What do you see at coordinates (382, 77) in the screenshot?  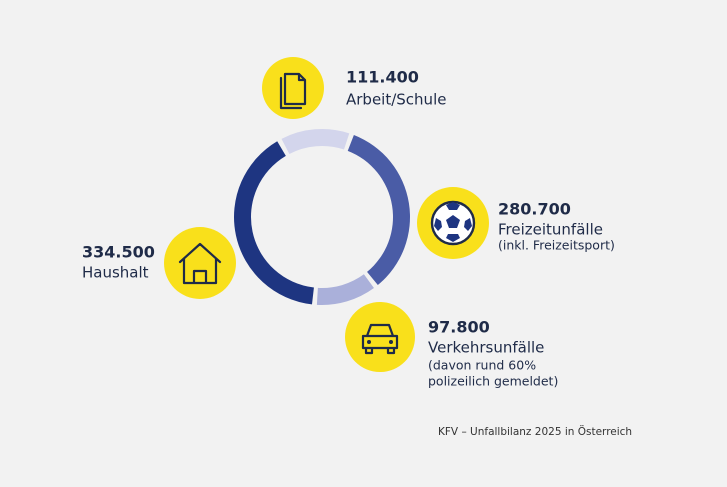 I see `value-label: 111.400` at bounding box center [382, 77].